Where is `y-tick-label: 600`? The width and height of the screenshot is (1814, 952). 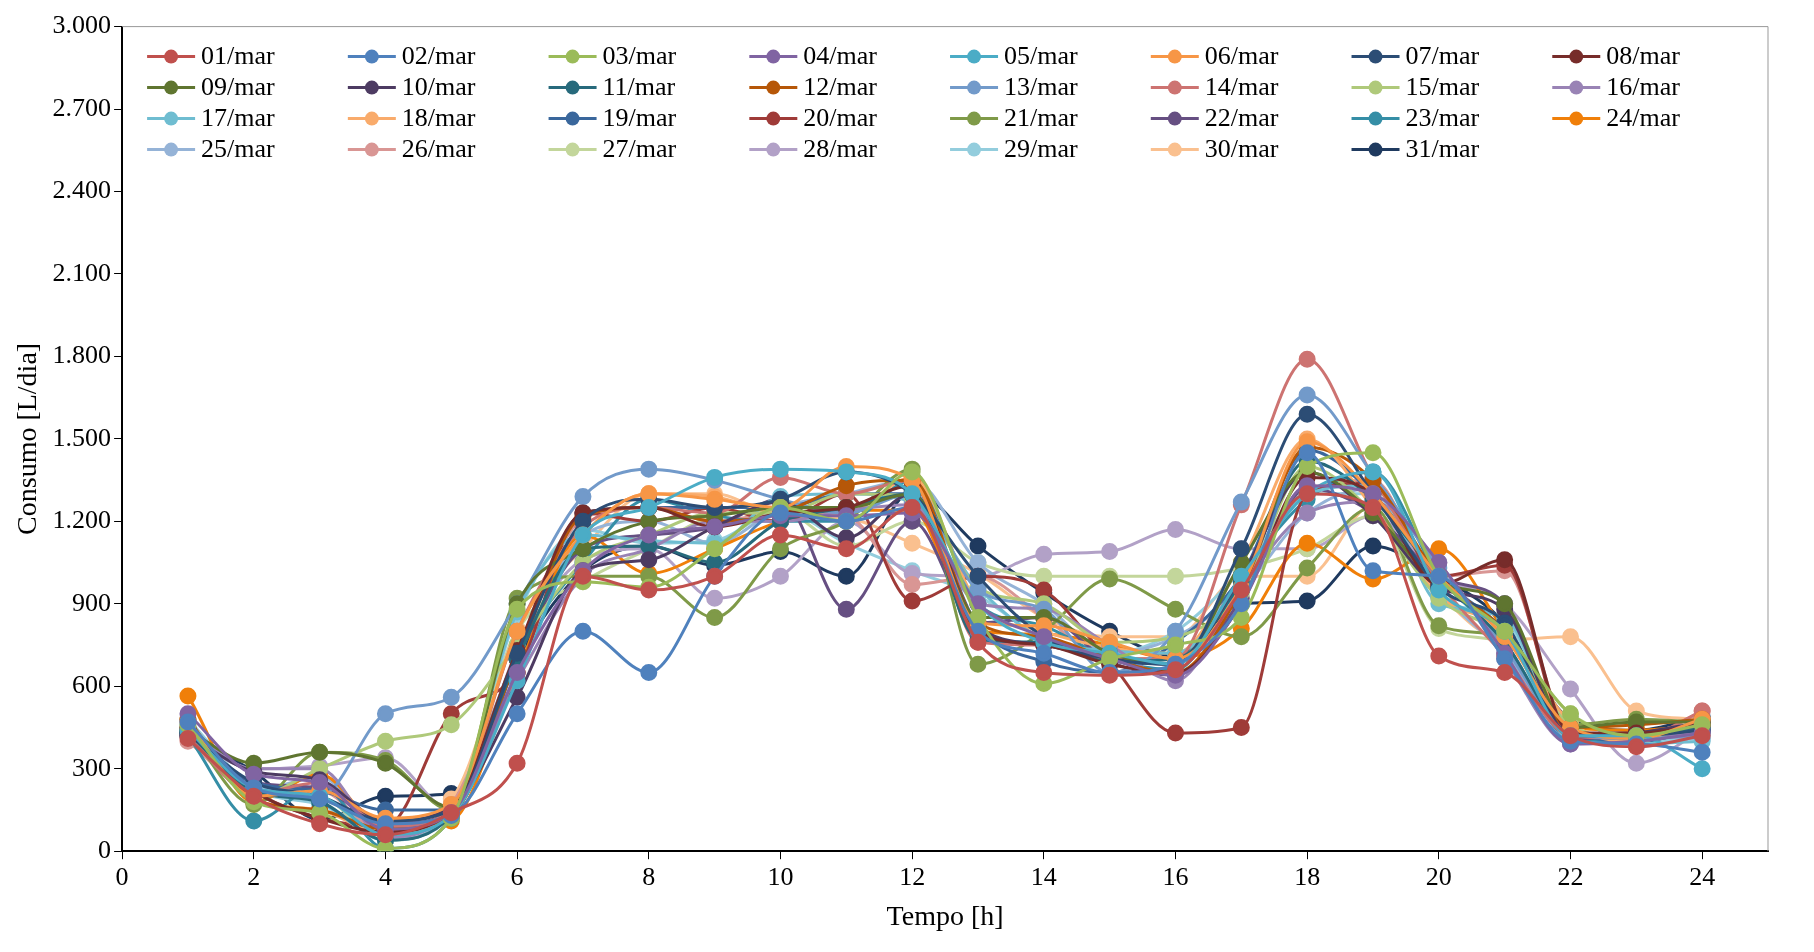 y-tick-label: 600 is located at coordinates (92, 685).